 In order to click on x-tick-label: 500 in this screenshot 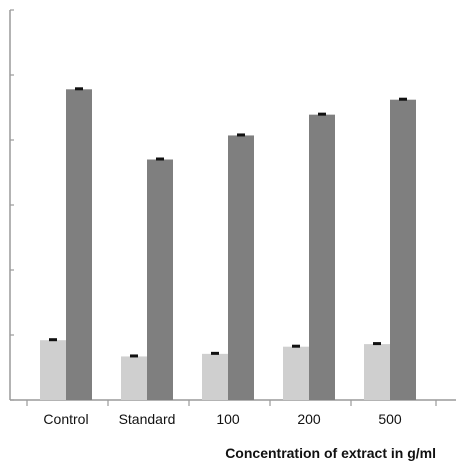, I will do `click(390, 419)`.